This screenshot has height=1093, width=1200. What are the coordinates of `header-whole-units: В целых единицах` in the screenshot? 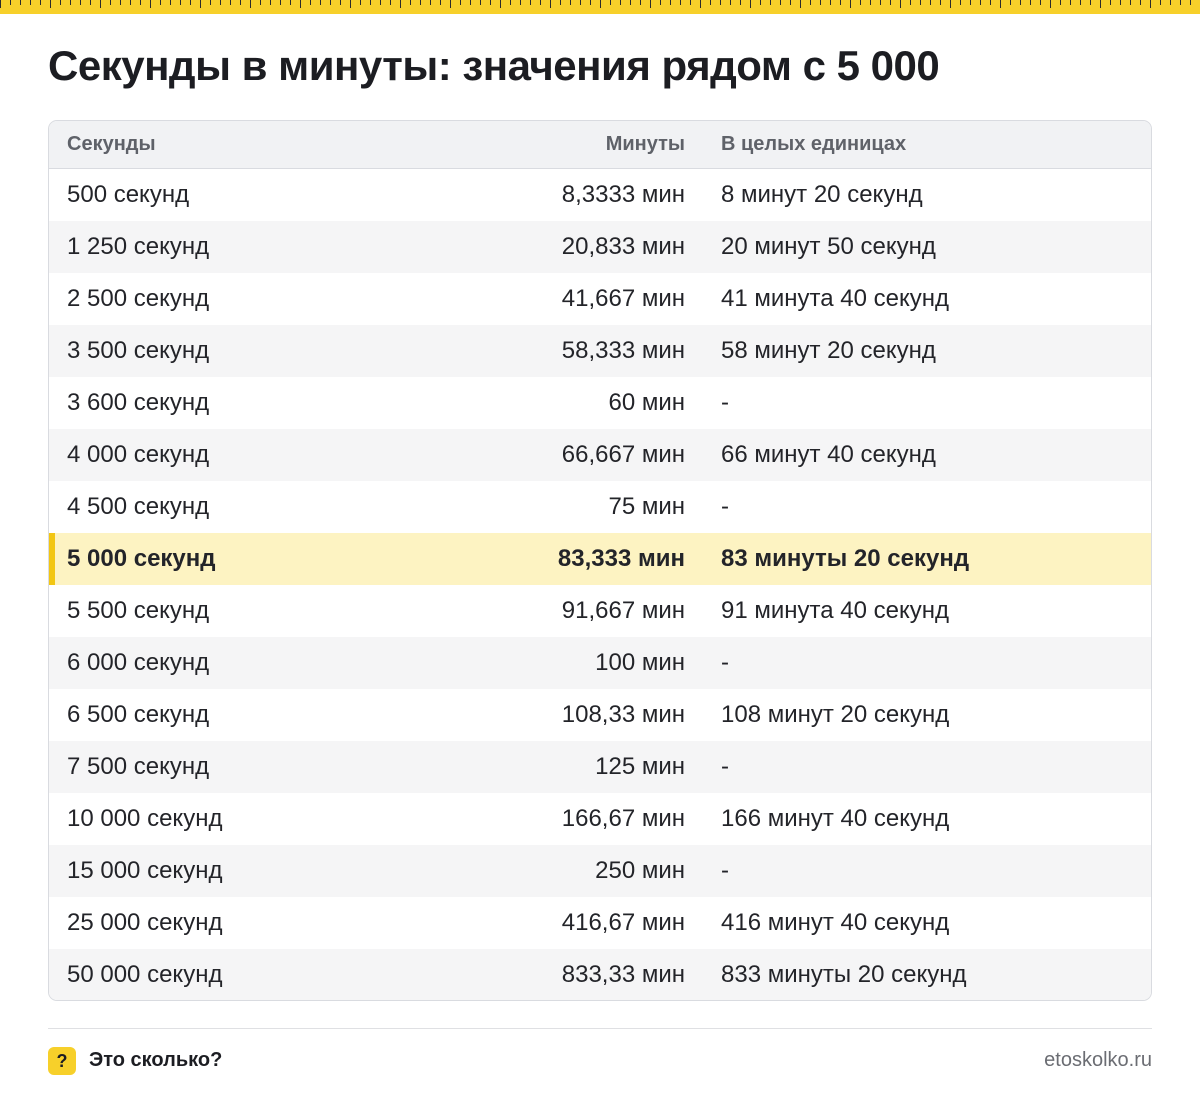 It's located at (814, 144).